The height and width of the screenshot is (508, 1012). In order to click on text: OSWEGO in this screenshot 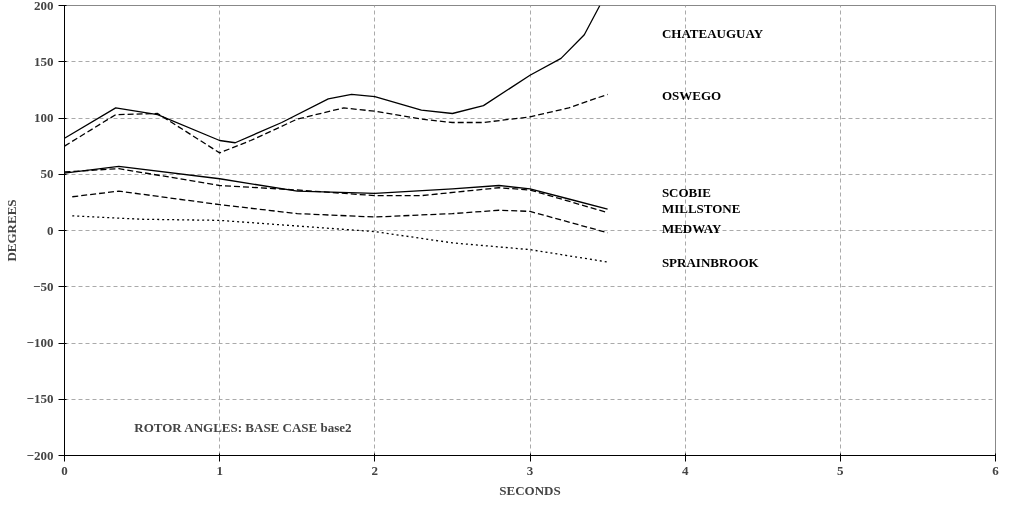, I will do `click(691, 95)`.